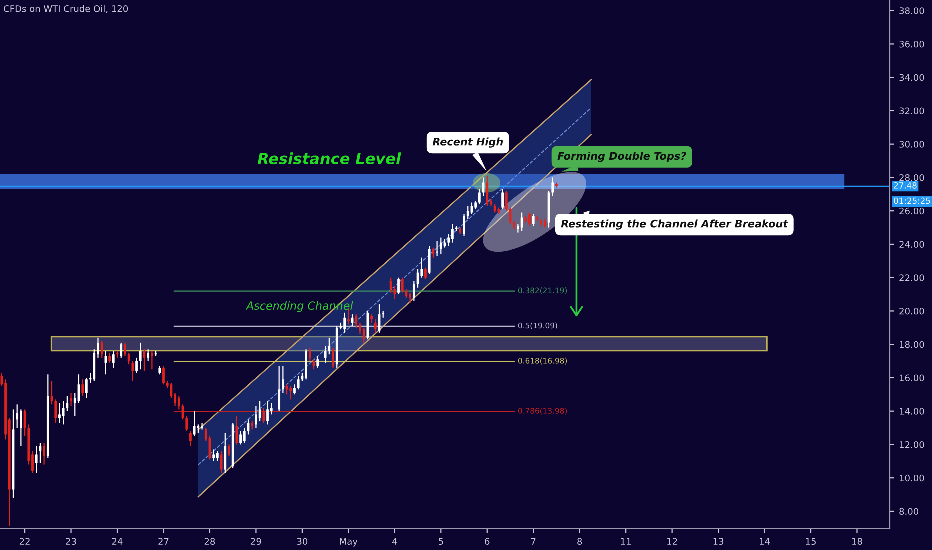 This screenshot has width=932, height=550. What do you see at coordinates (719, 542) in the screenshot?
I see `x-tick-label: 13` at bounding box center [719, 542].